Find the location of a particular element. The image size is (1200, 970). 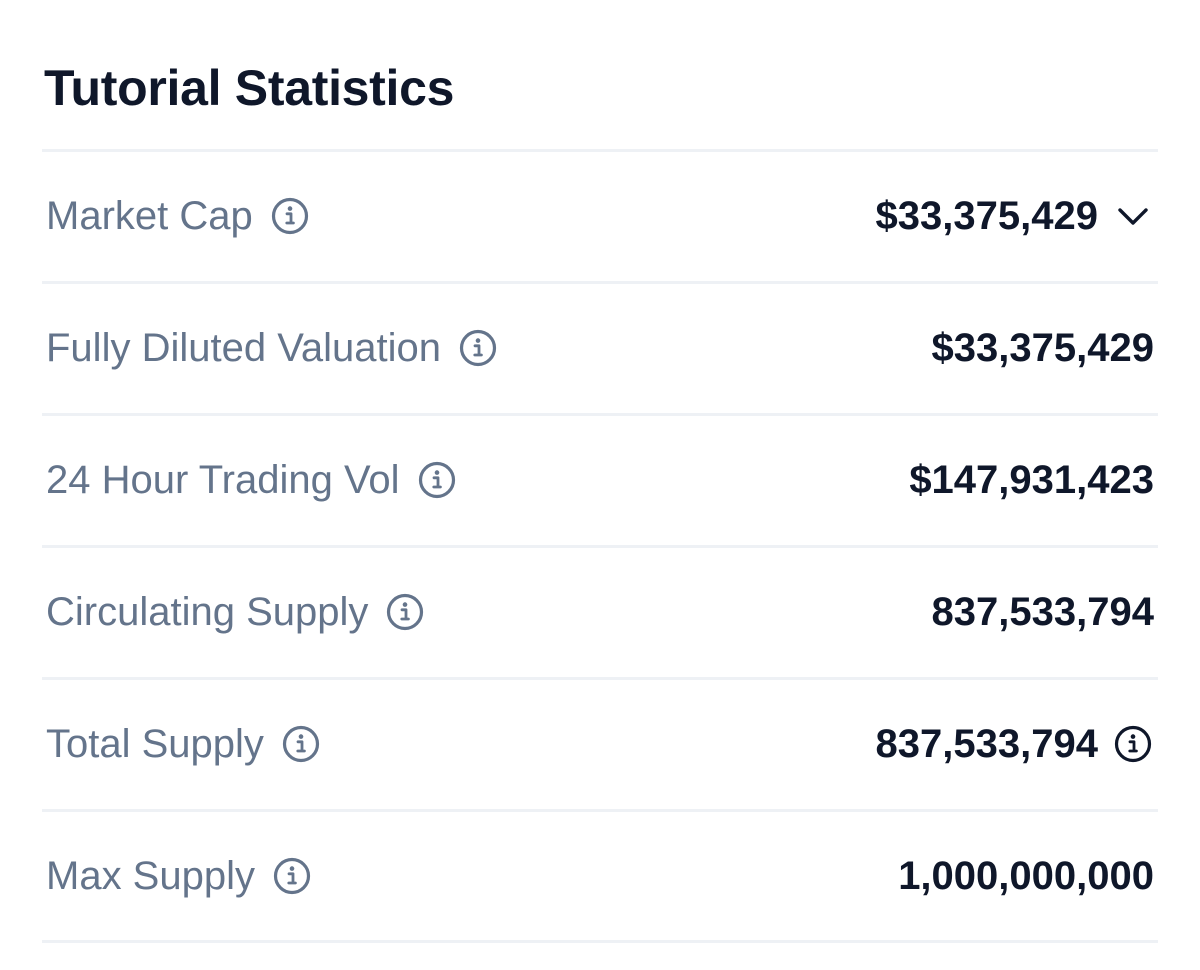

stat-label-group: Max Supply is located at coordinates (177, 876).